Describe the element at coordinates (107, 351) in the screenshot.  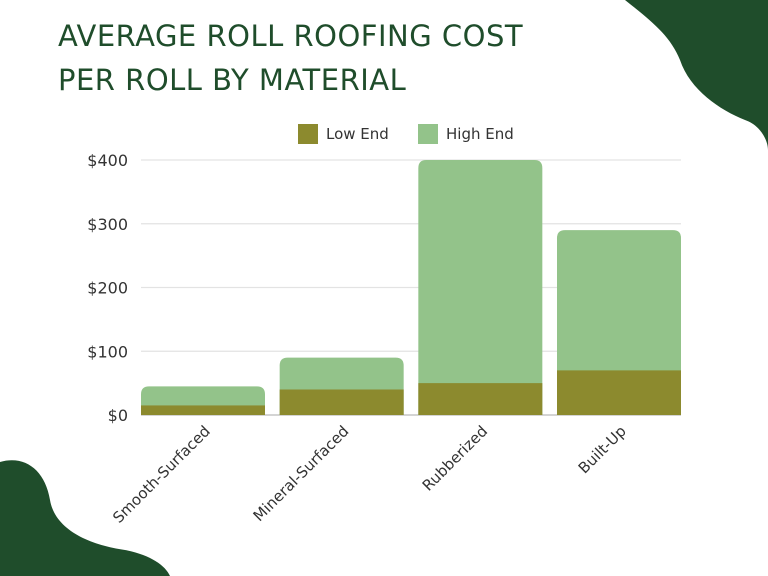
I see `y-tick-label: $100` at that location.